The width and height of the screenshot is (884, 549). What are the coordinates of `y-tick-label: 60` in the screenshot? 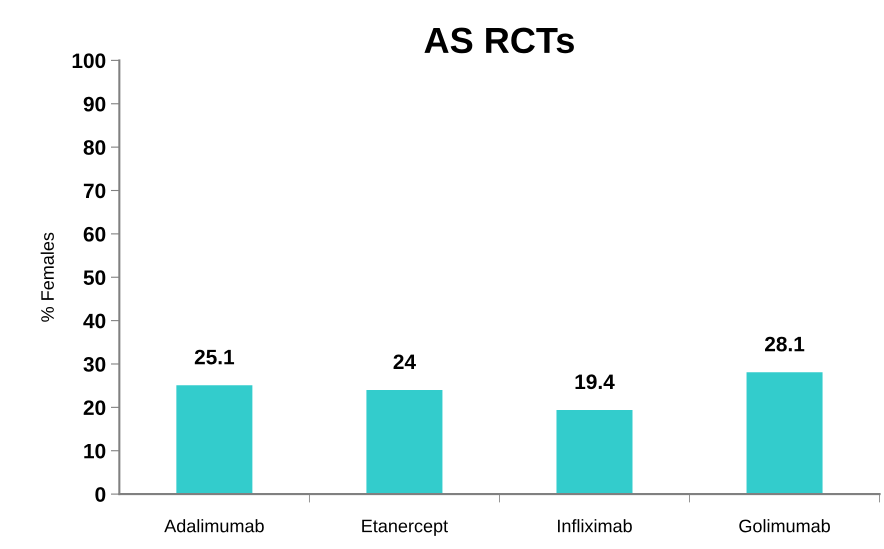 It's located at (95, 234).